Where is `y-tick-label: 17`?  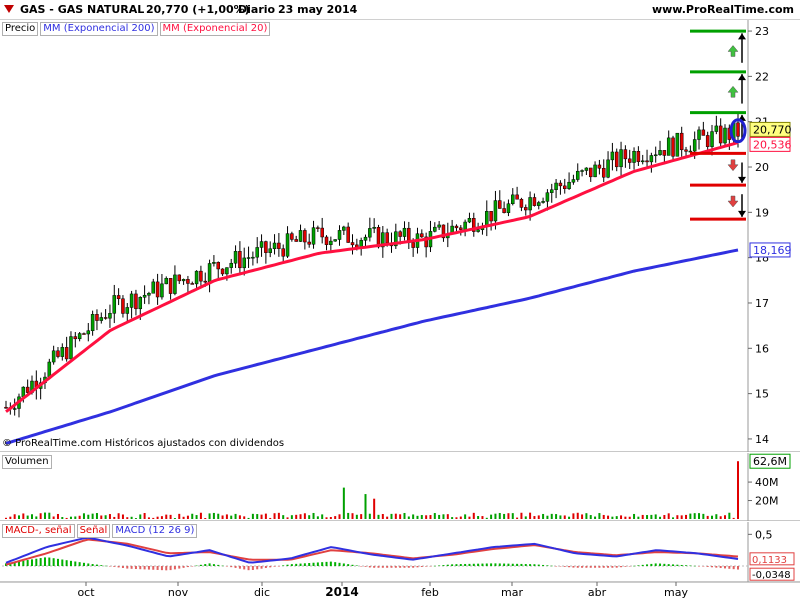
y-tick-label: 17 is located at coordinates (762, 303).